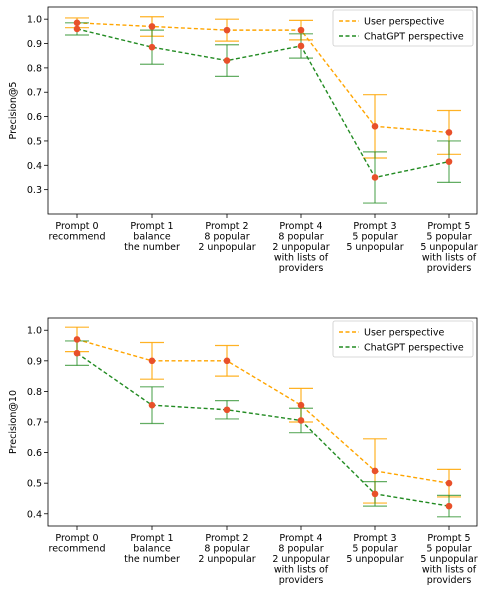 The image size is (478, 590). Describe the element at coordinates (34, 190) in the screenshot. I see `y-tick-label: 0.3` at that location.